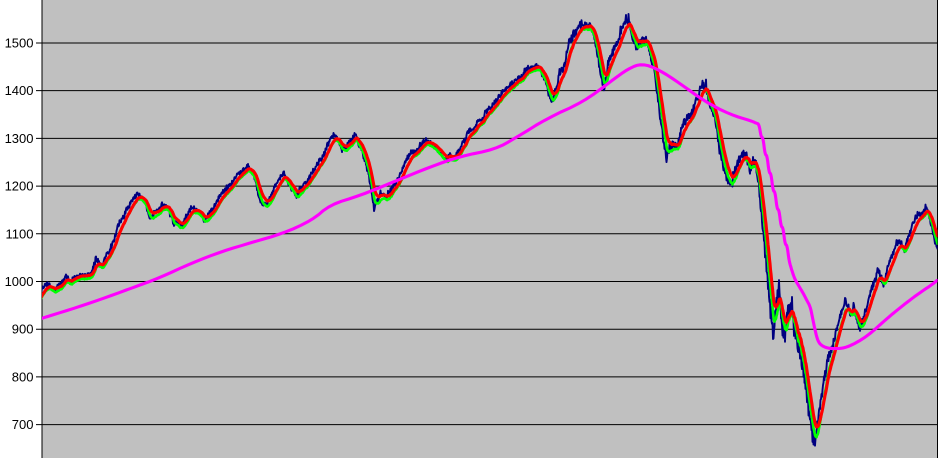 The width and height of the screenshot is (940, 458). Describe the element at coordinates (19, 138) in the screenshot. I see `y-axis-tick-label: 1300` at that location.